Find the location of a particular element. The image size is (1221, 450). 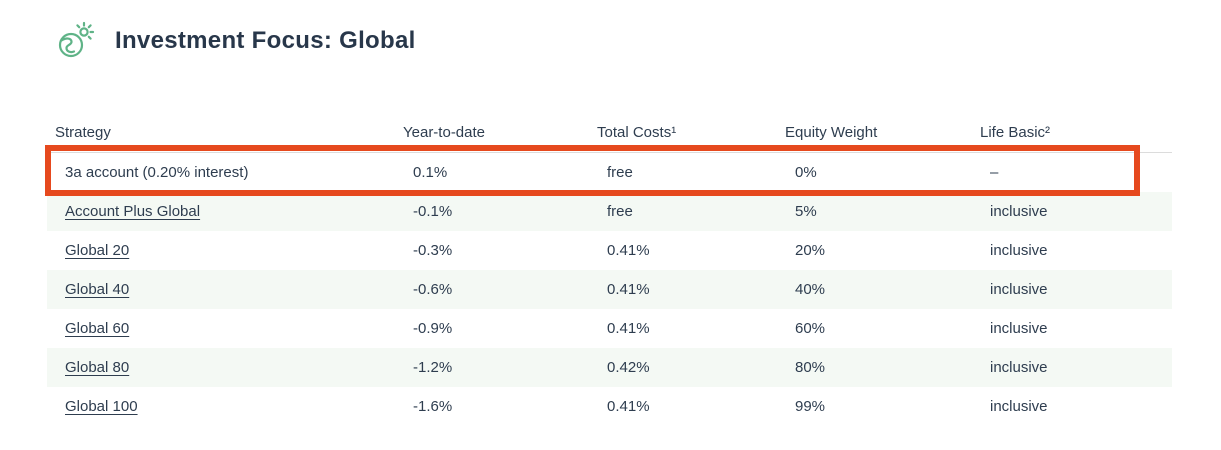

cell-year-to-date: -0.3% is located at coordinates (433, 250).